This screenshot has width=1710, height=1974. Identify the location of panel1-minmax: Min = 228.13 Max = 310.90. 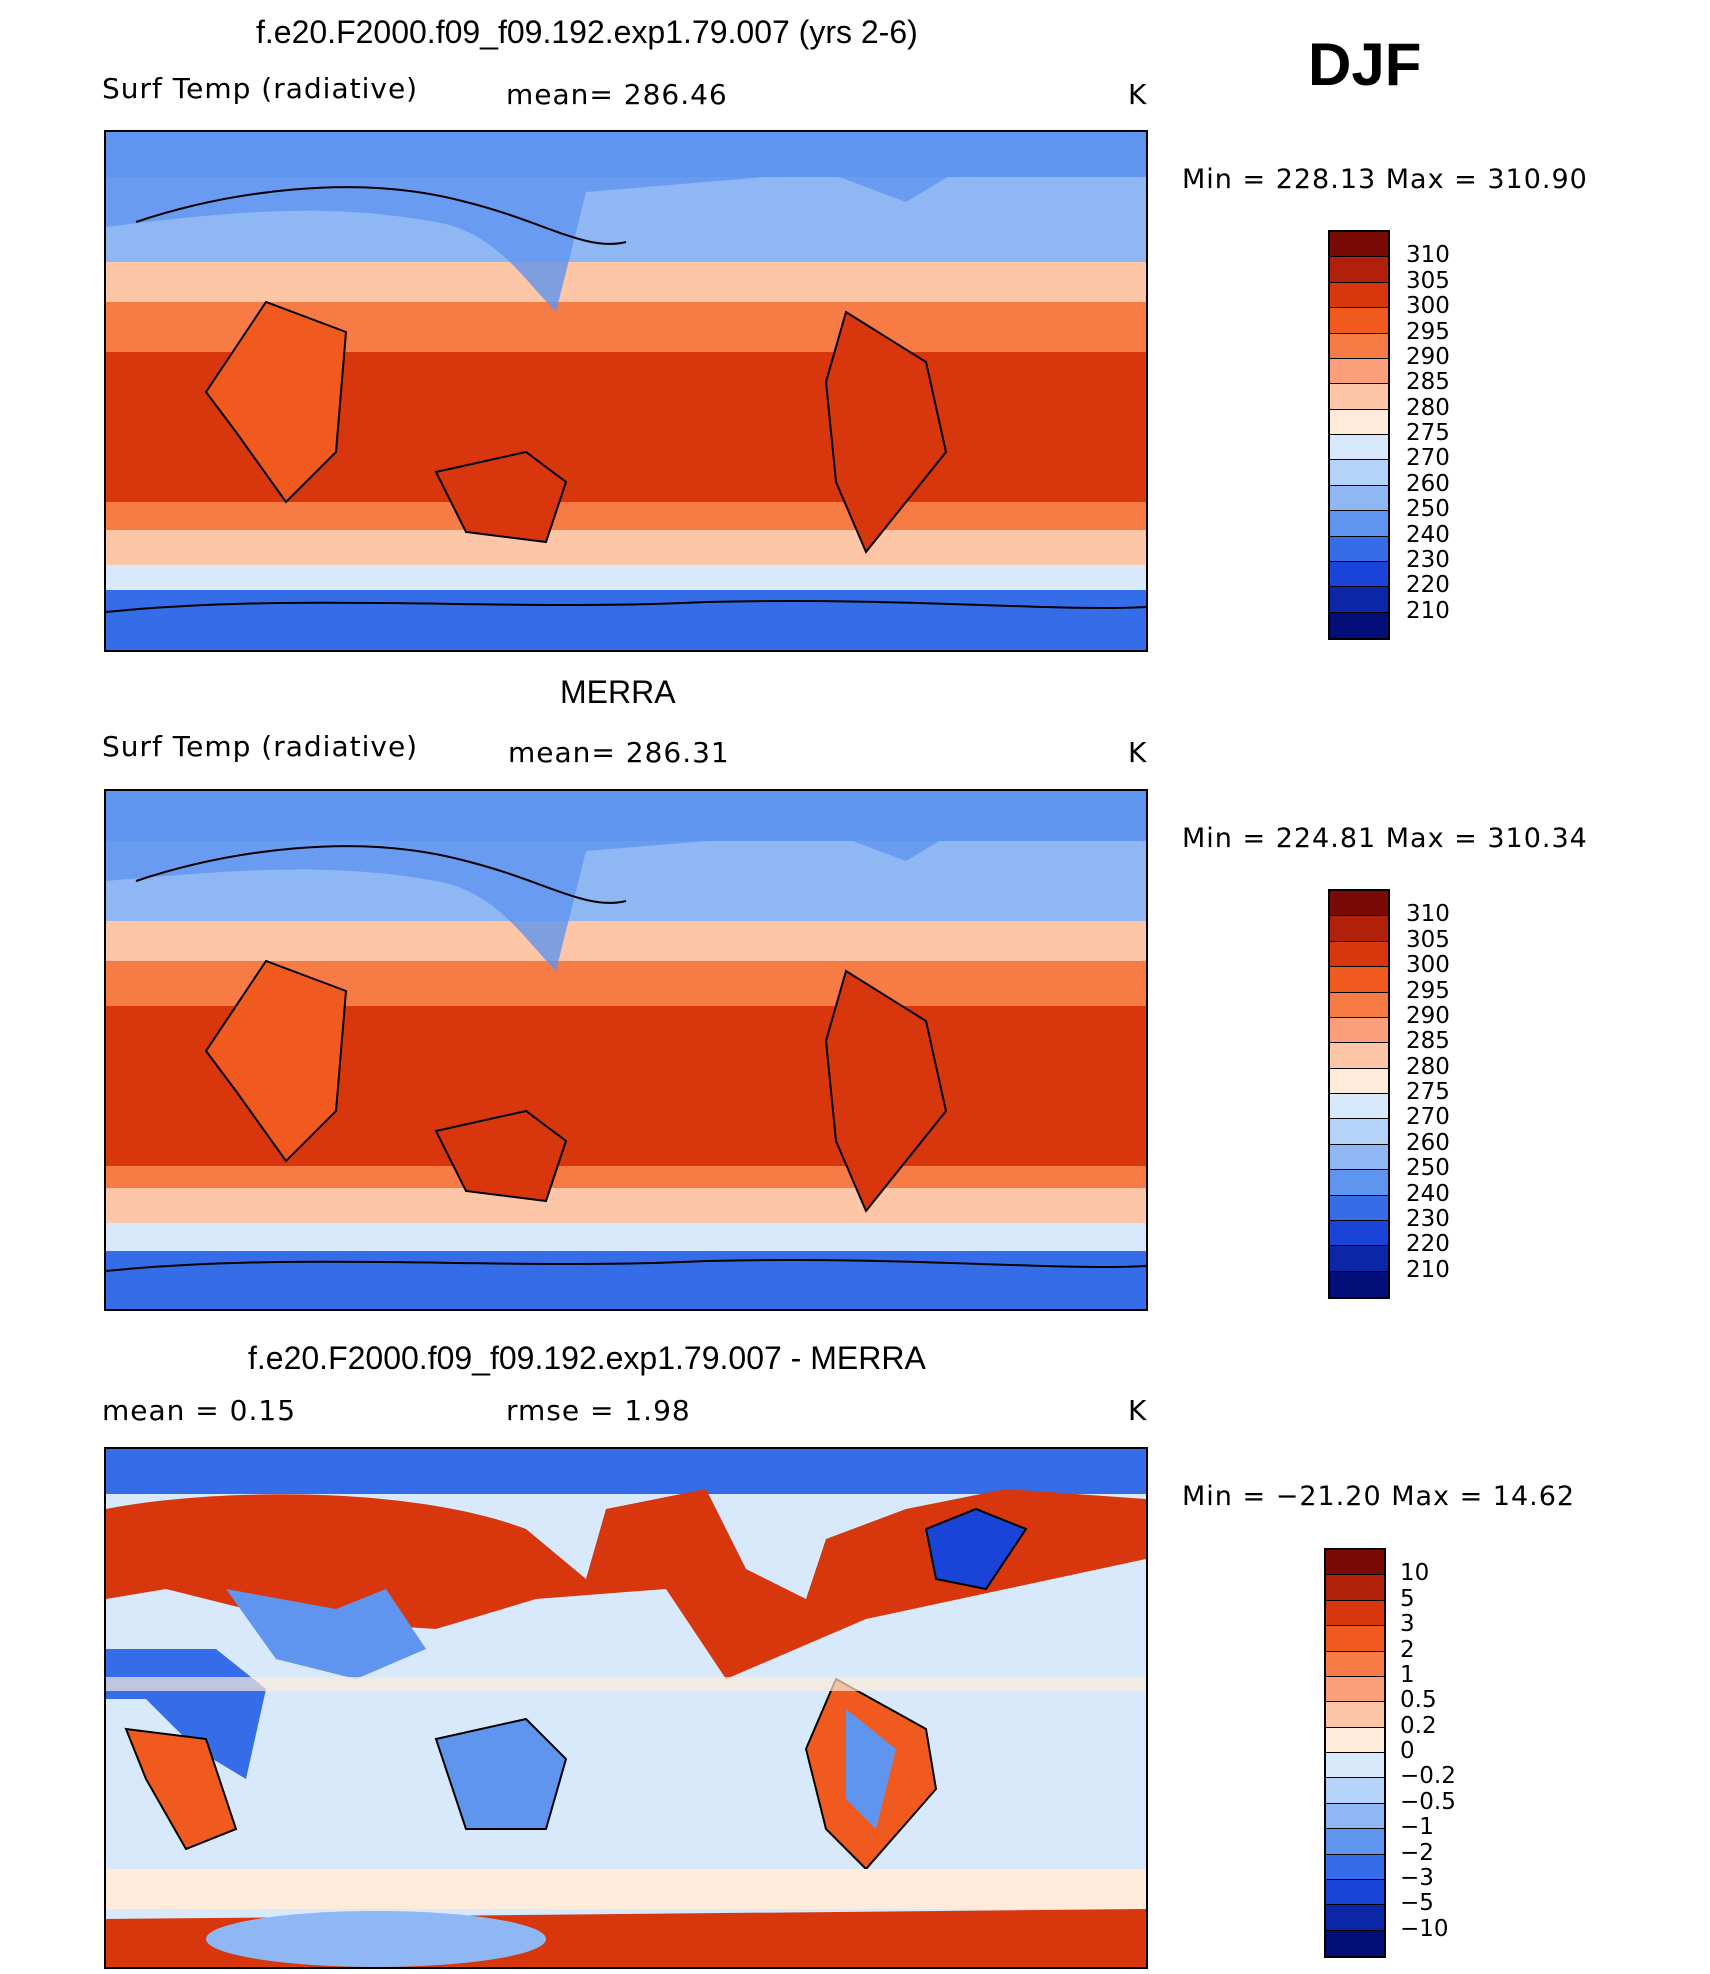
(1385, 179).